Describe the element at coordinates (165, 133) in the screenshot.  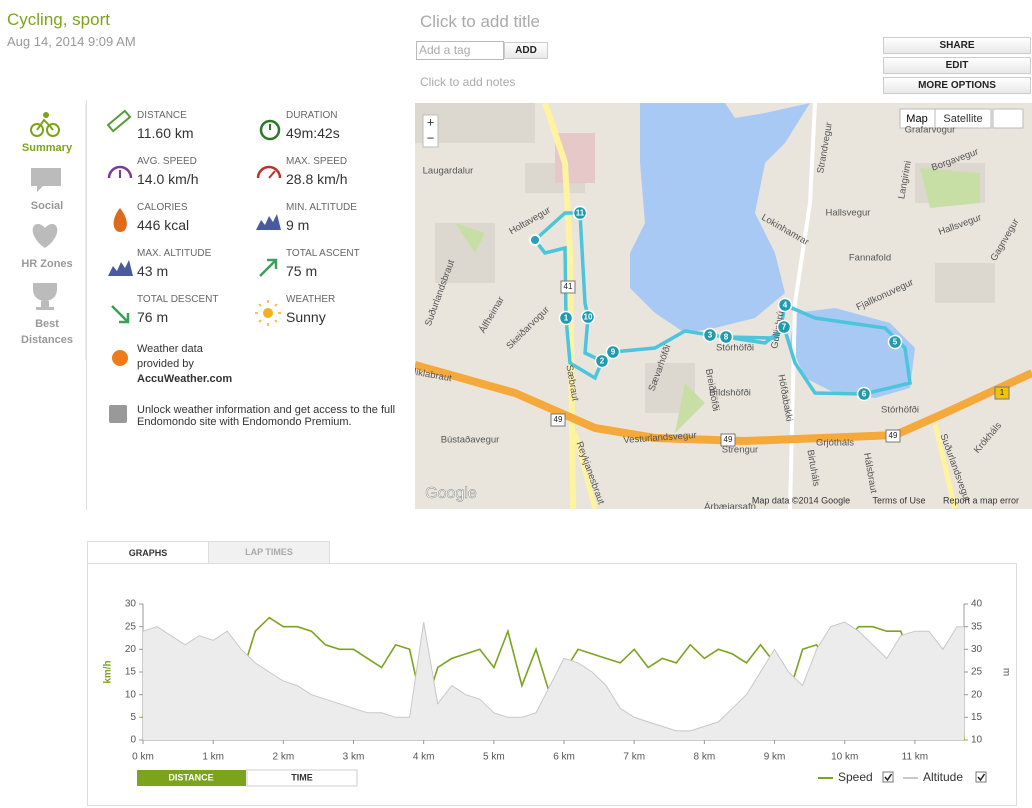
I see `stat-value: 11.60 km` at that location.